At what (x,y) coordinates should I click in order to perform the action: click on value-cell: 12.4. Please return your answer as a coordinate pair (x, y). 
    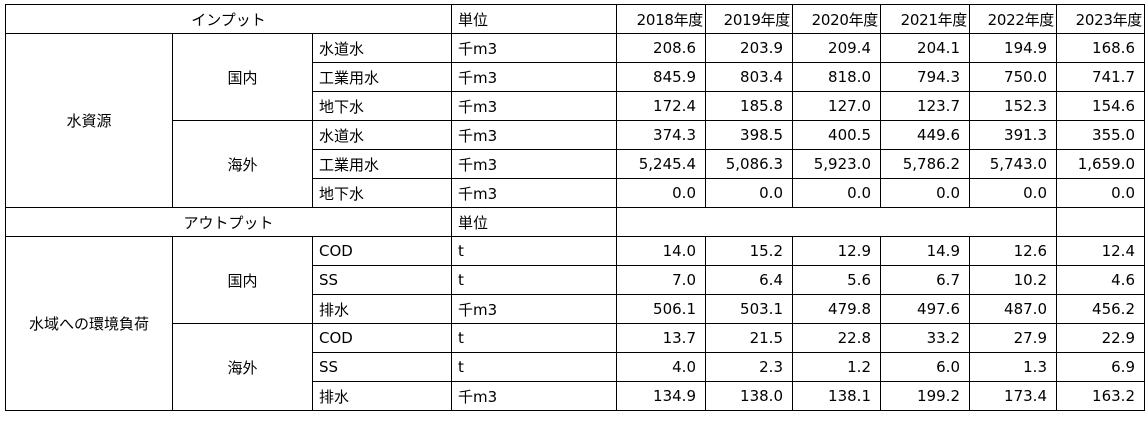
    Looking at the image, I should click on (1100, 251).